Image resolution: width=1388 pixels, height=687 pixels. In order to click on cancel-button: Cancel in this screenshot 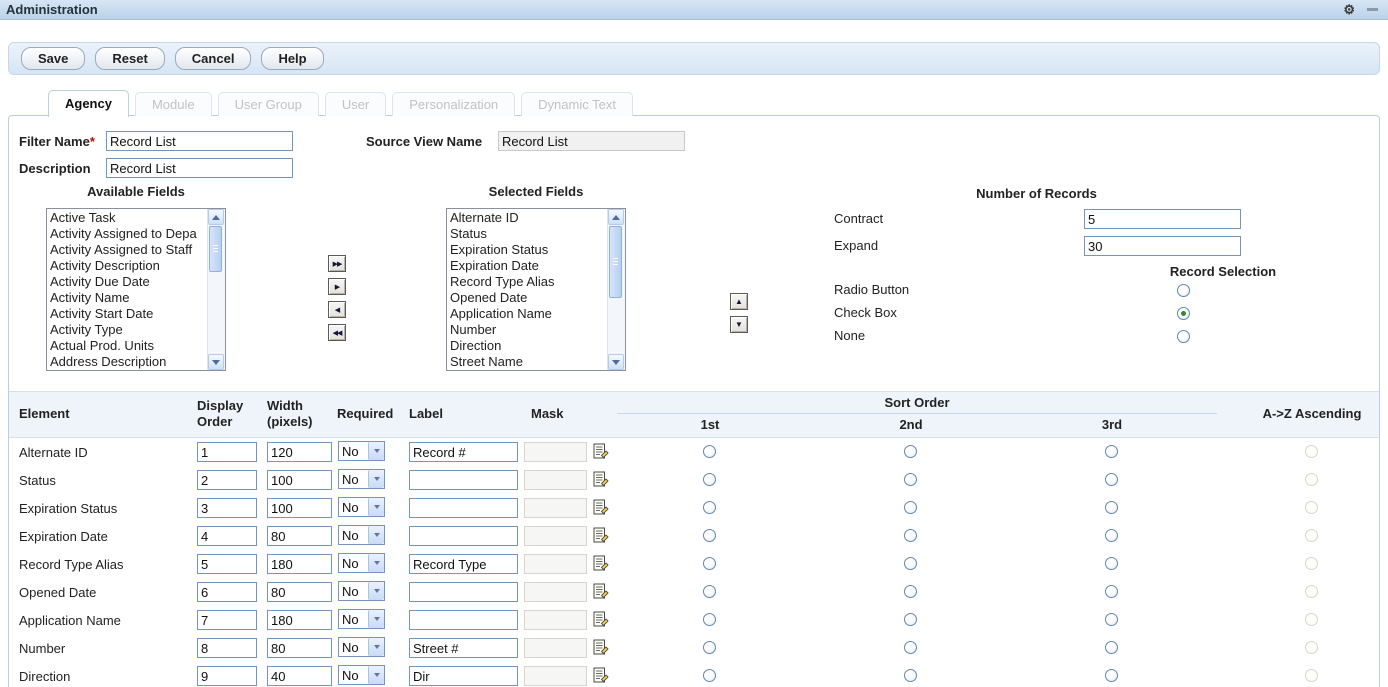, I will do `click(213, 58)`.